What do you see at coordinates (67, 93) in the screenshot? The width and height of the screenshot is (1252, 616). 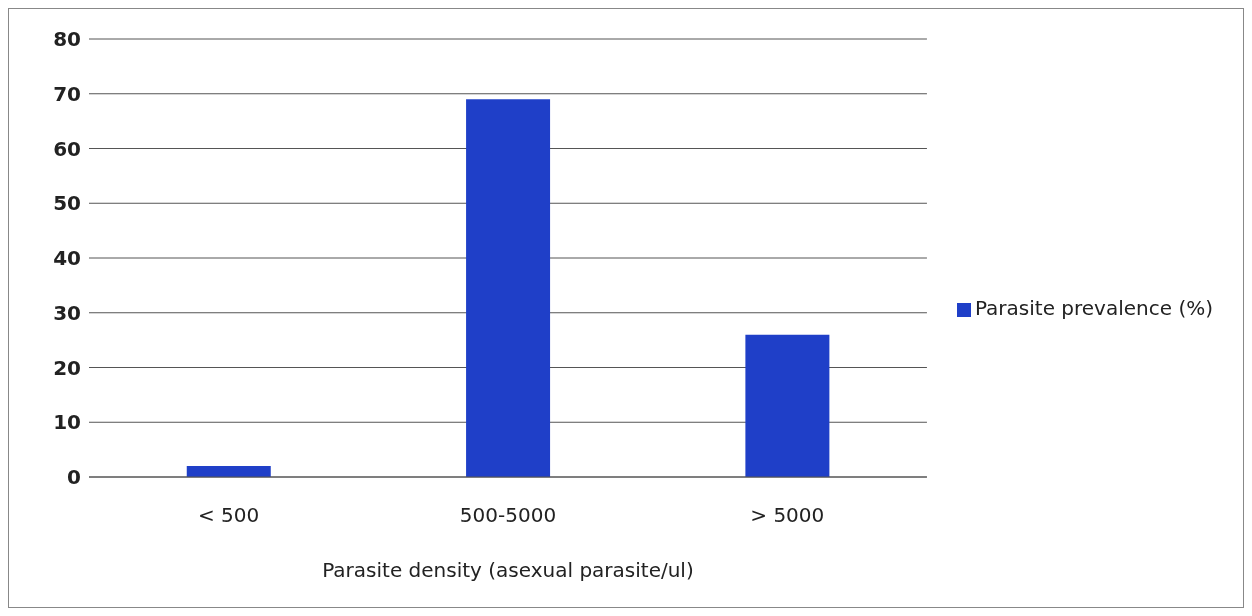 I see `y-tick-label: 70` at bounding box center [67, 93].